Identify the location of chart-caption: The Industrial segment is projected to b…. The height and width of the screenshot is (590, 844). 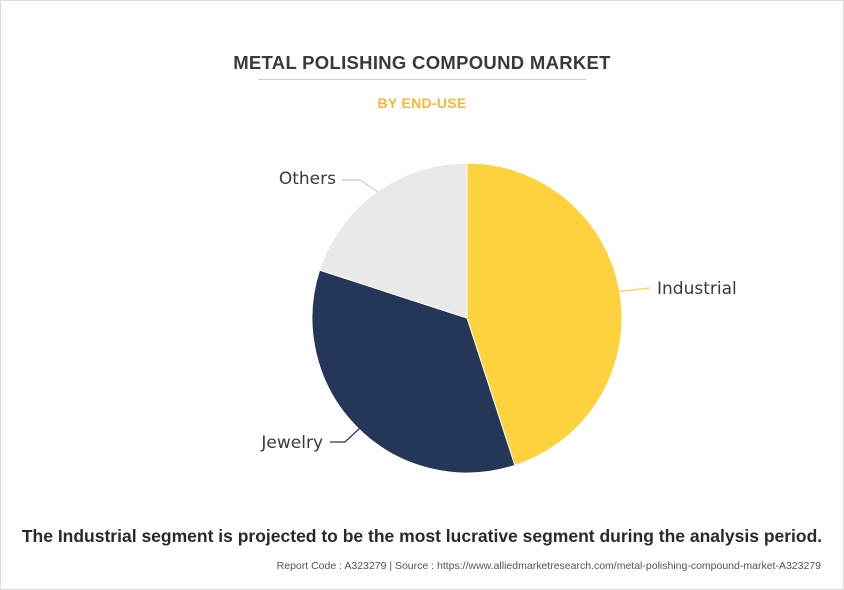
(422, 536).